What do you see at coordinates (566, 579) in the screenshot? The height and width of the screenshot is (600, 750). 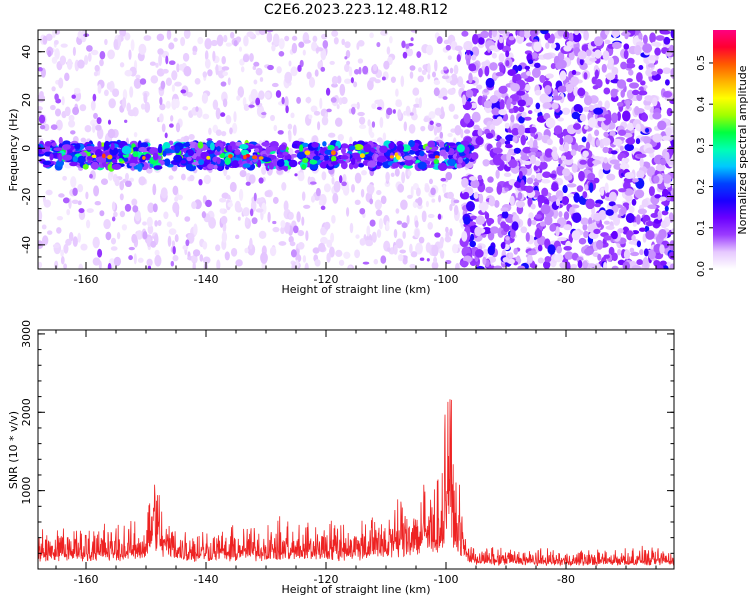 I see `snr-x-tick-label: -80` at bounding box center [566, 579].